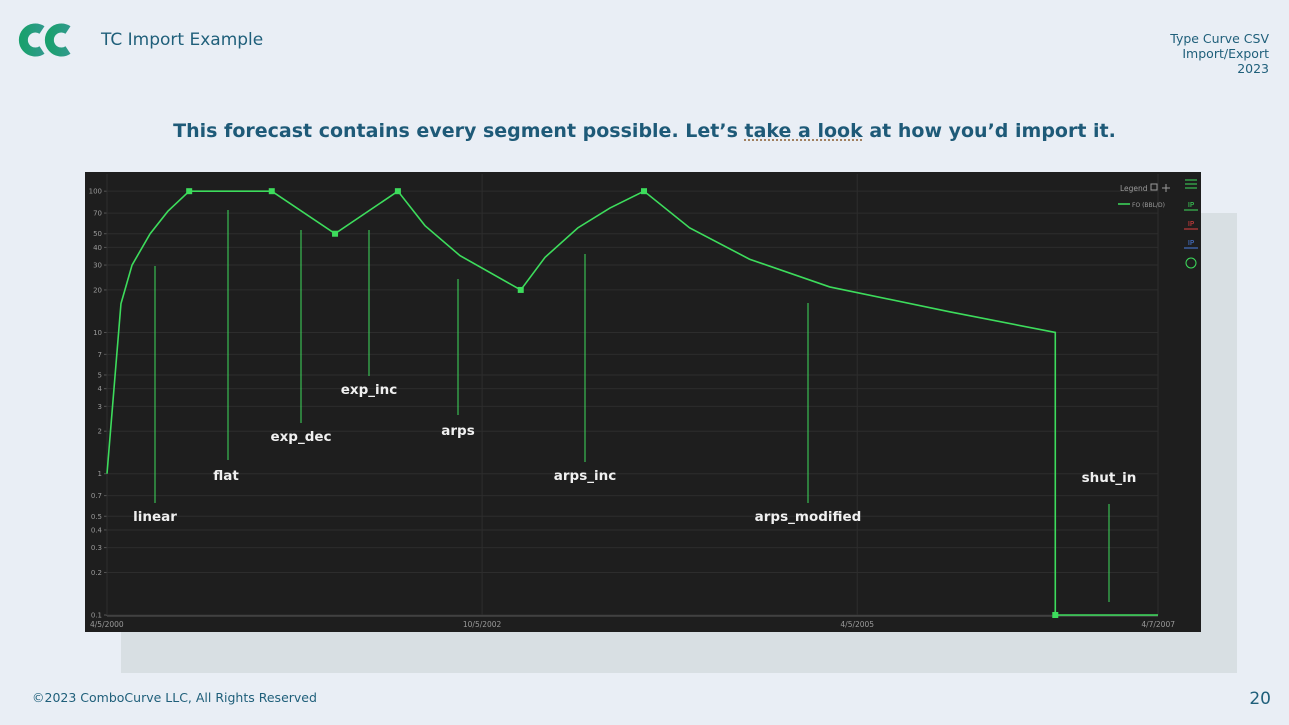  Describe the element at coordinates (97, 266) in the screenshot. I see `y-tick-label: 30` at that location.